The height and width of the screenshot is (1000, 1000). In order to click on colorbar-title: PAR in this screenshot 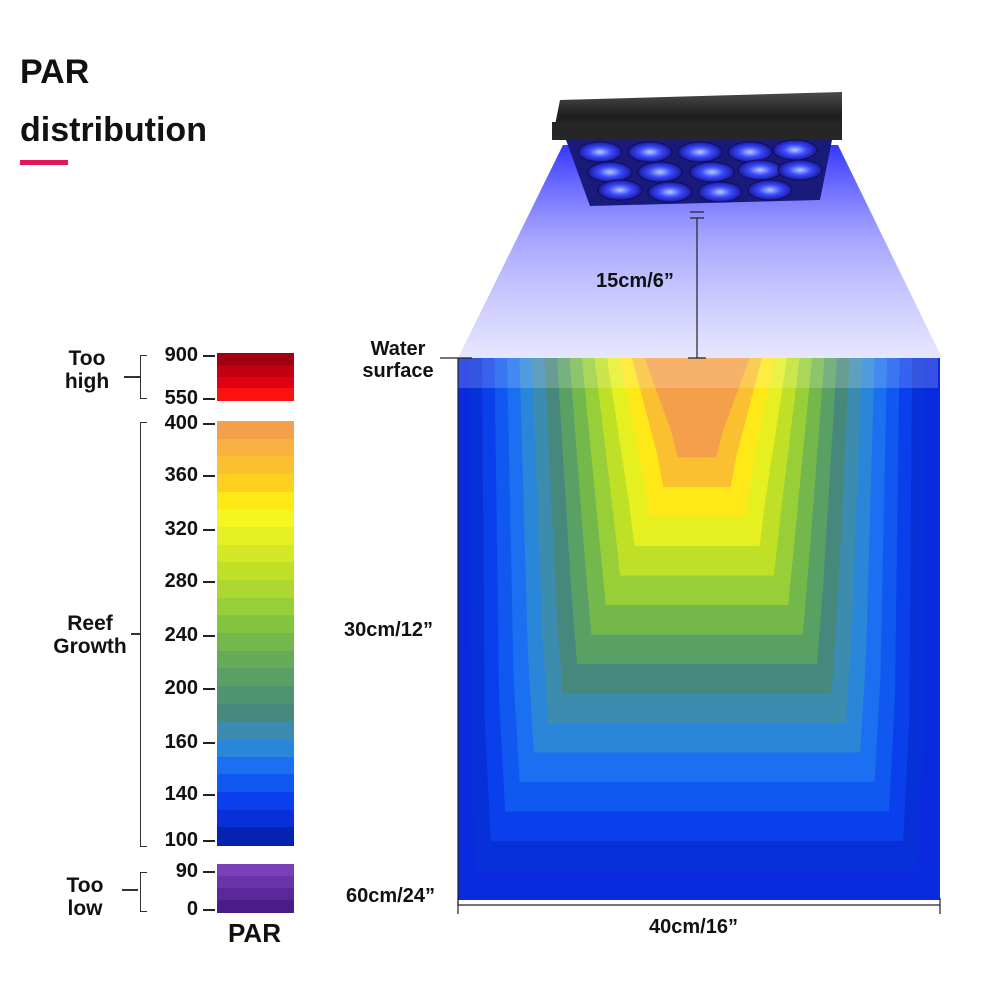, I will do `click(254, 933)`.